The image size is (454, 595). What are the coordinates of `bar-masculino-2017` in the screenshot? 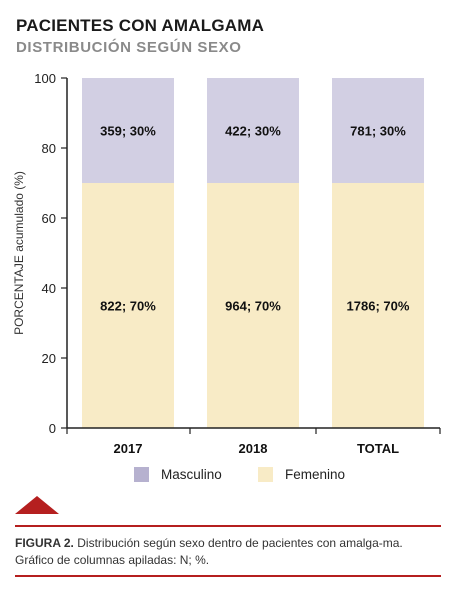 It's located at (128, 130).